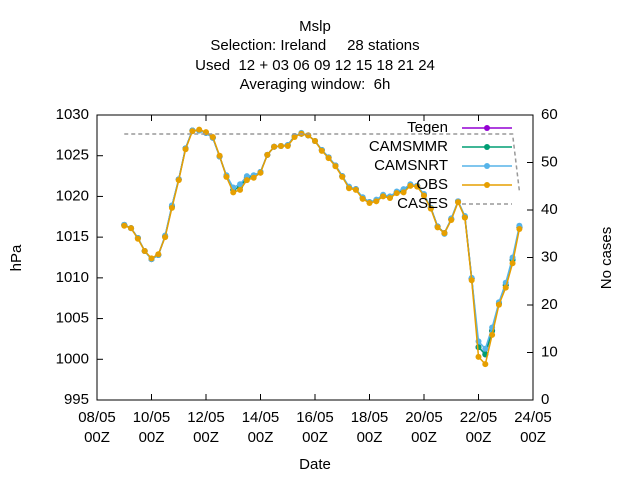  What do you see at coordinates (478, 427) in the screenshot?
I see `x-tick-label: 22/05 00Z` at bounding box center [478, 427].